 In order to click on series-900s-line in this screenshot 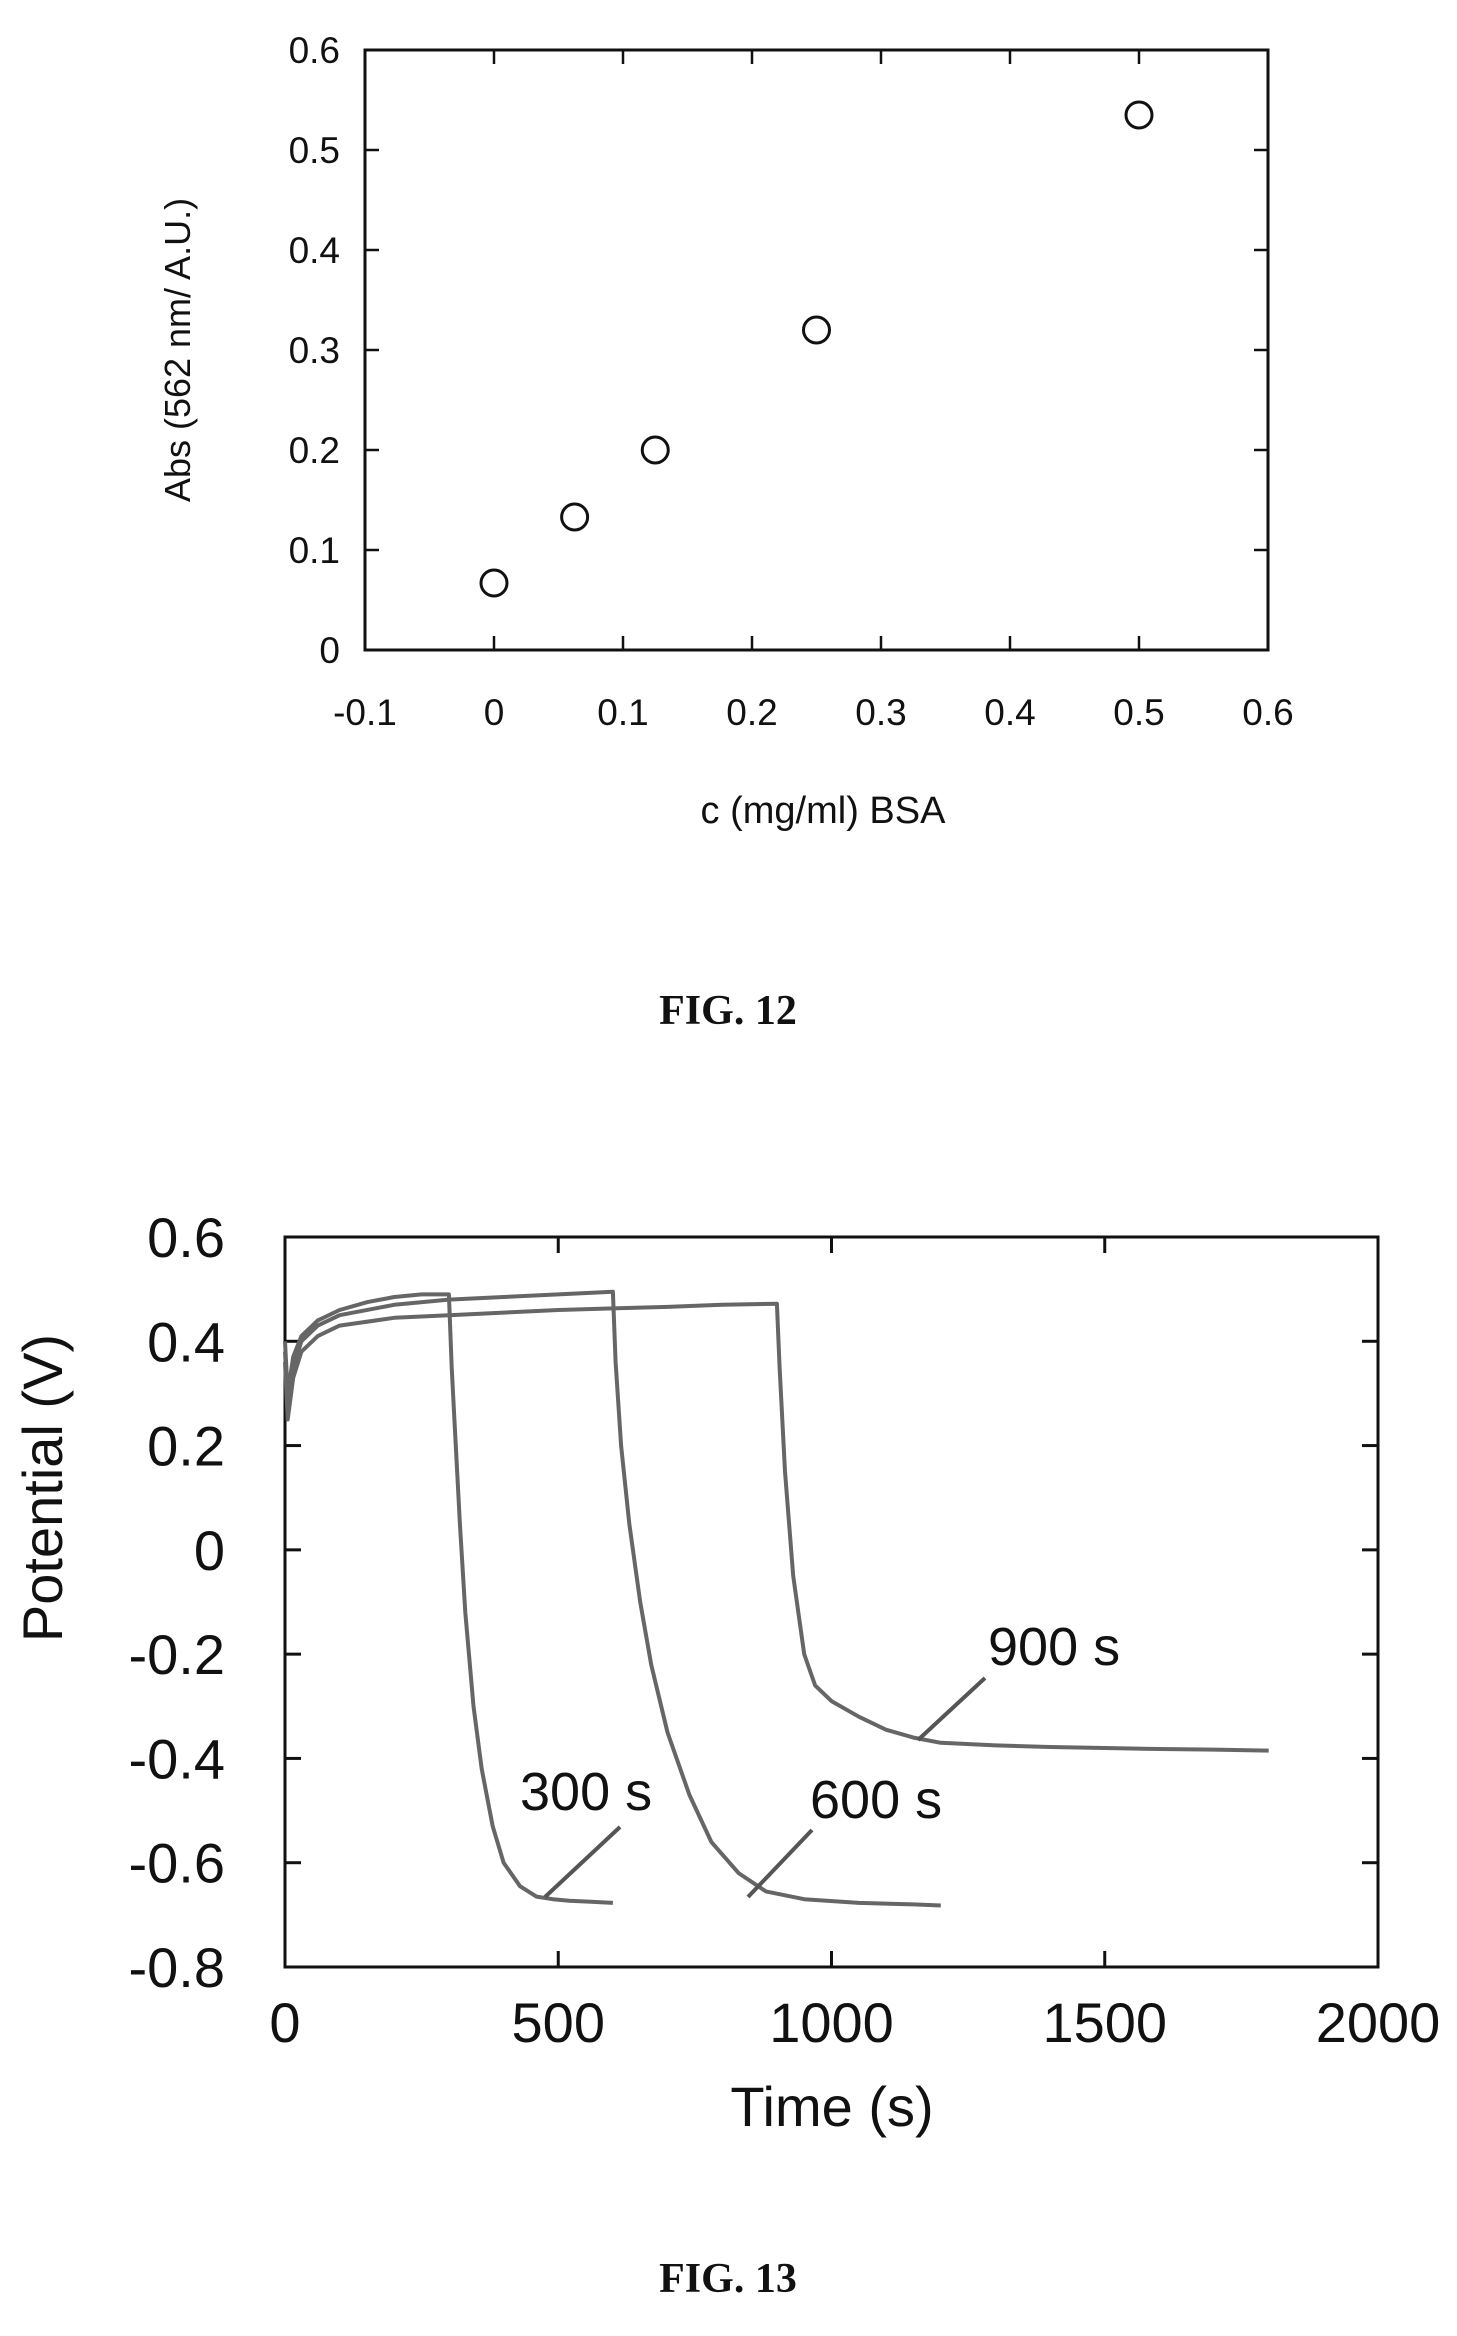, I will do `click(776, 1527)`.